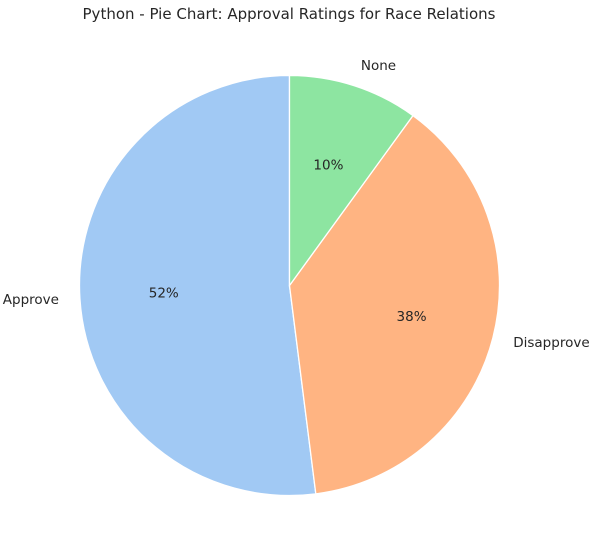  Describe the element at coordinates (31, 300) in the screenshot. I see `slice-label-approve: Approve` at that location.